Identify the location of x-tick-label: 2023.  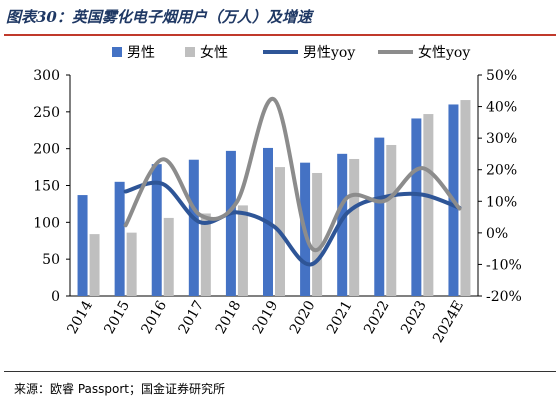
(414, 317).